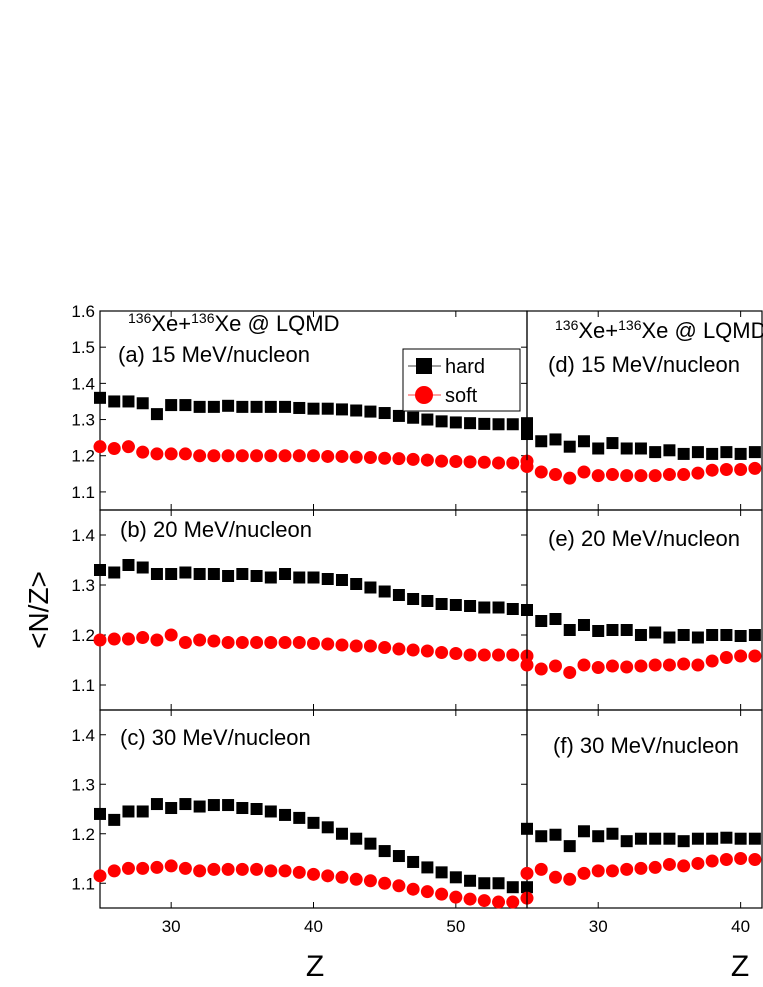  What do you see at coordinates (214, 354) in the screenshot?
I see `panel-label: (a) 15 MeV/nucleon` at bounding box center [214, 354].